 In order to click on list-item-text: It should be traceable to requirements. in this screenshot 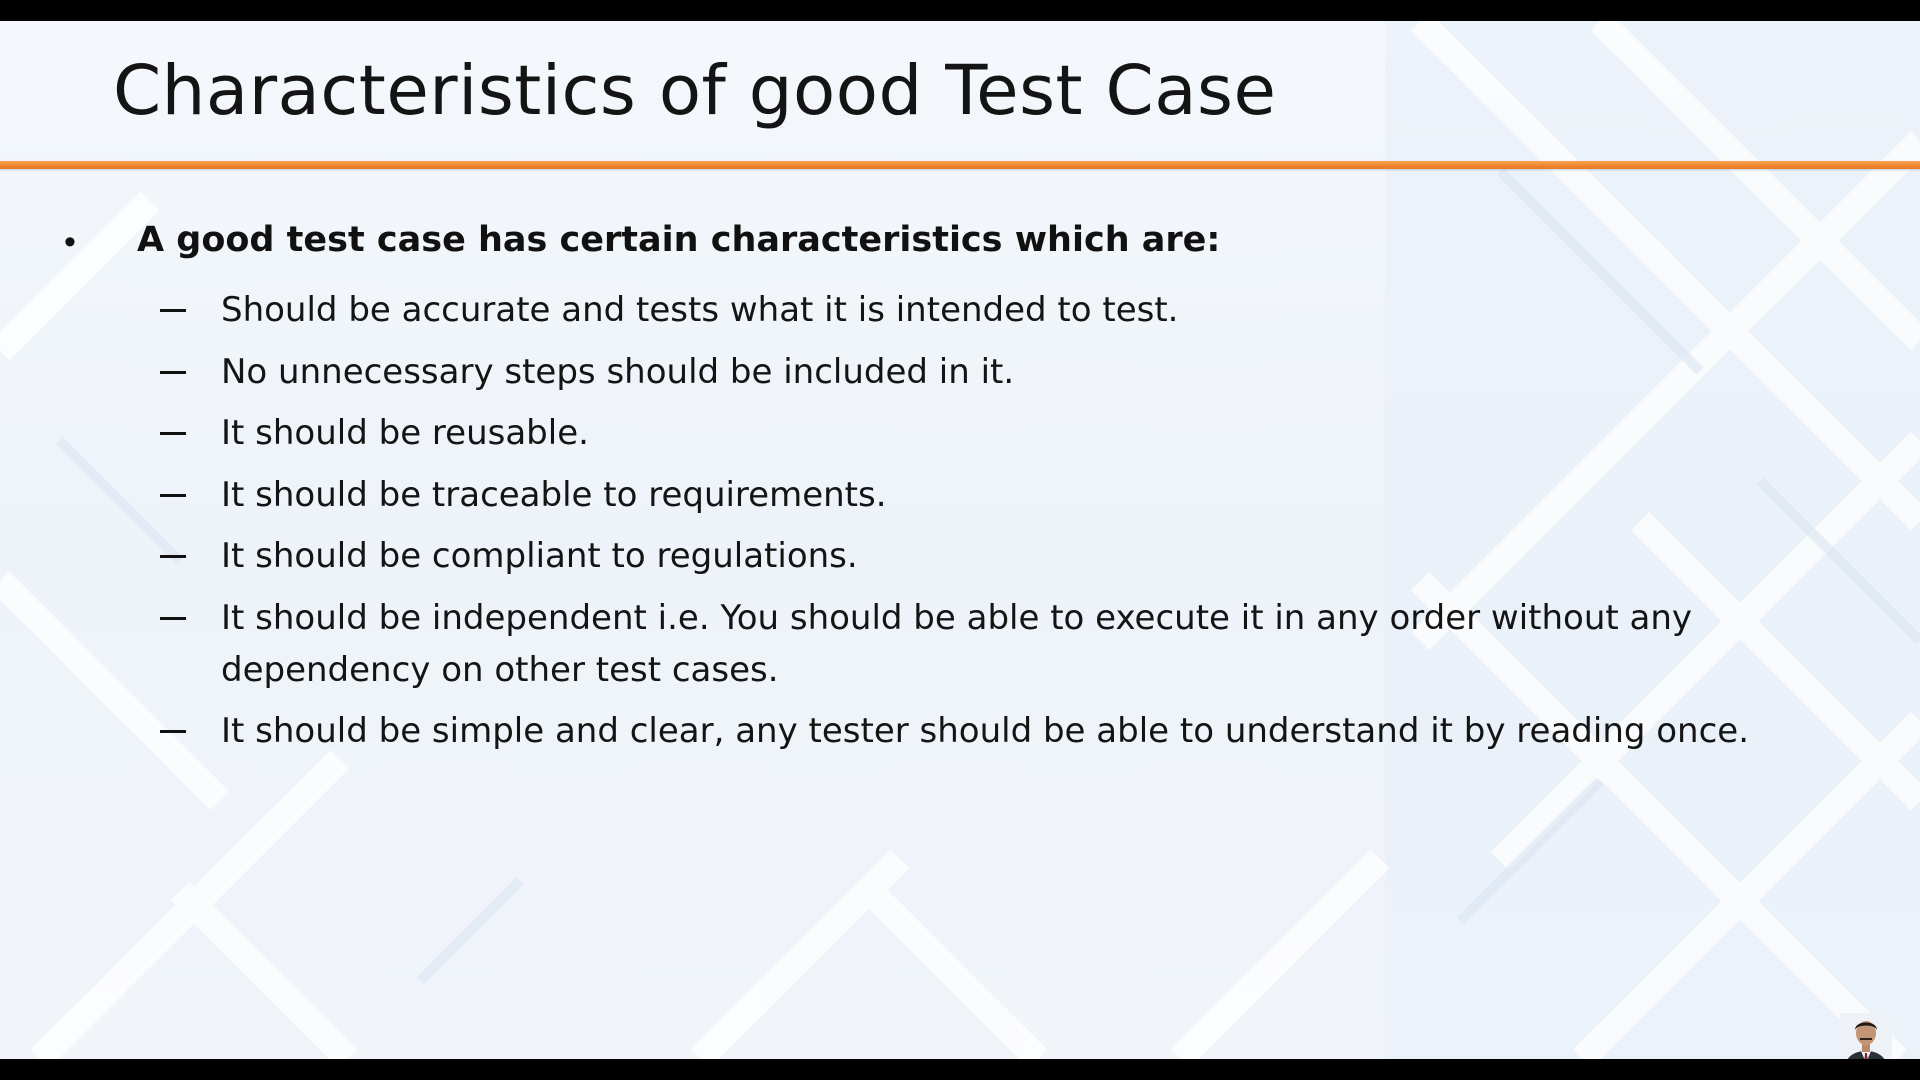, I will do `click(554, 495)`.